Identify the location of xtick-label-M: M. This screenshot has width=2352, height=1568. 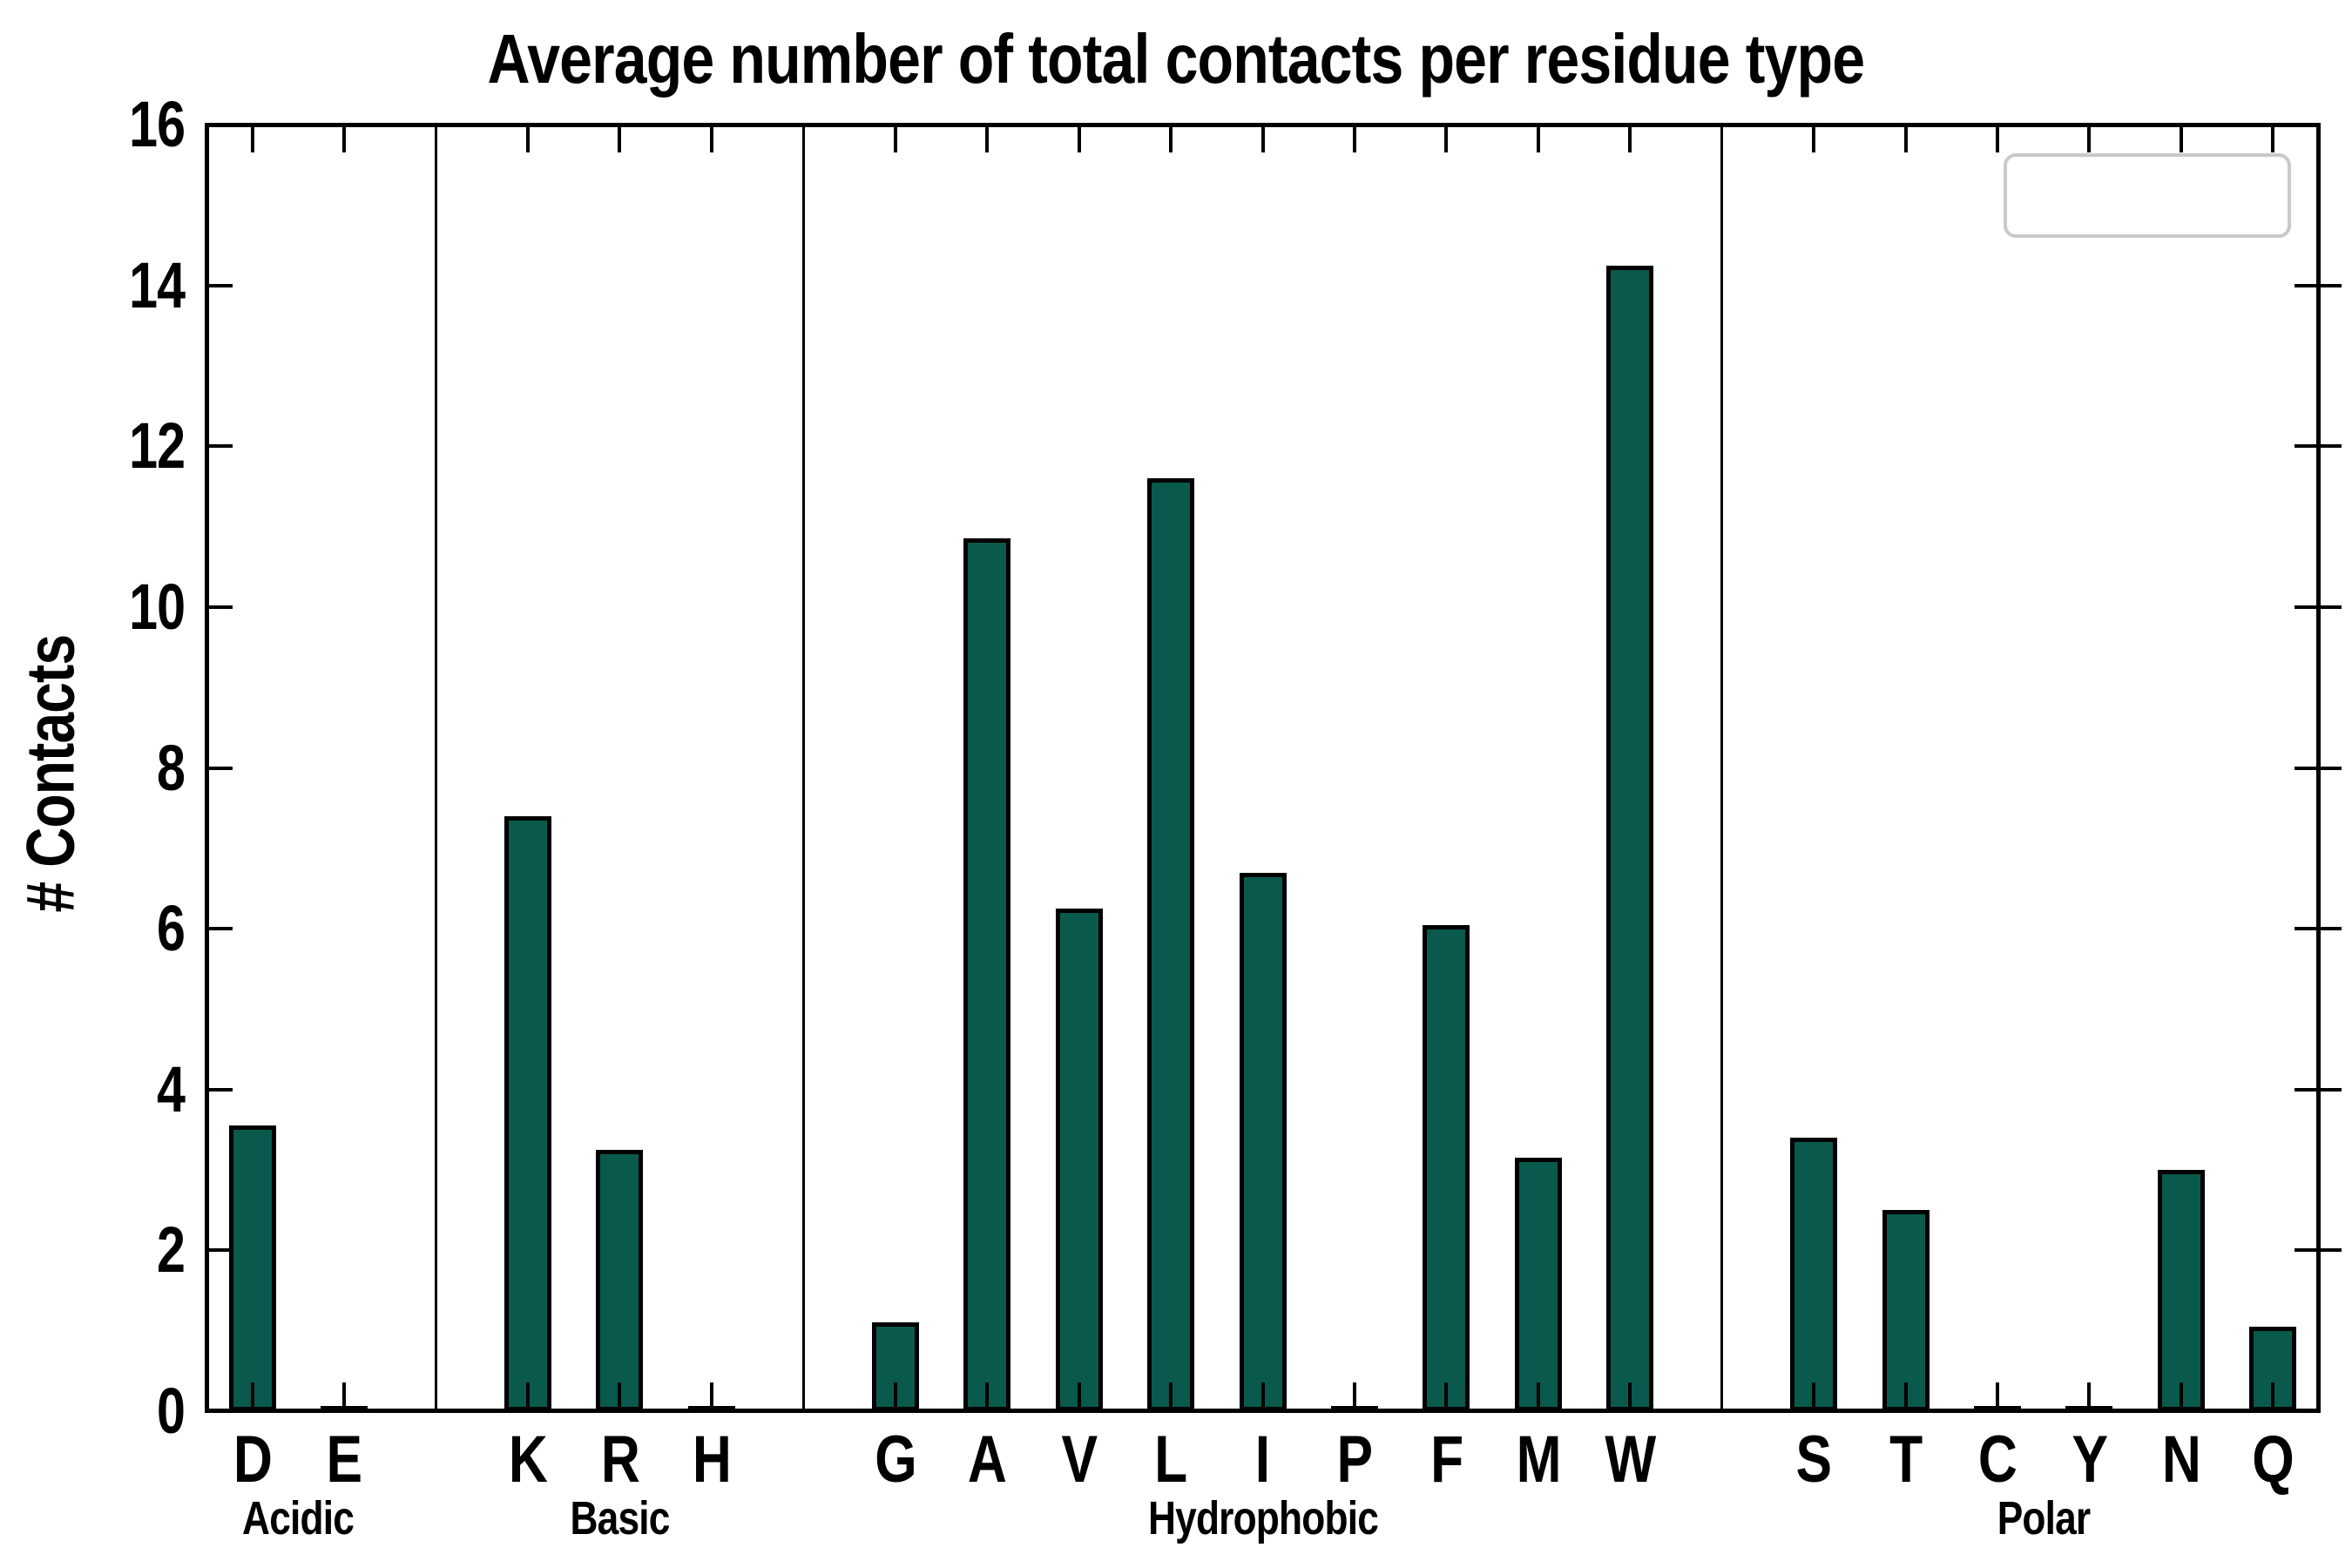
(1538, 1460).